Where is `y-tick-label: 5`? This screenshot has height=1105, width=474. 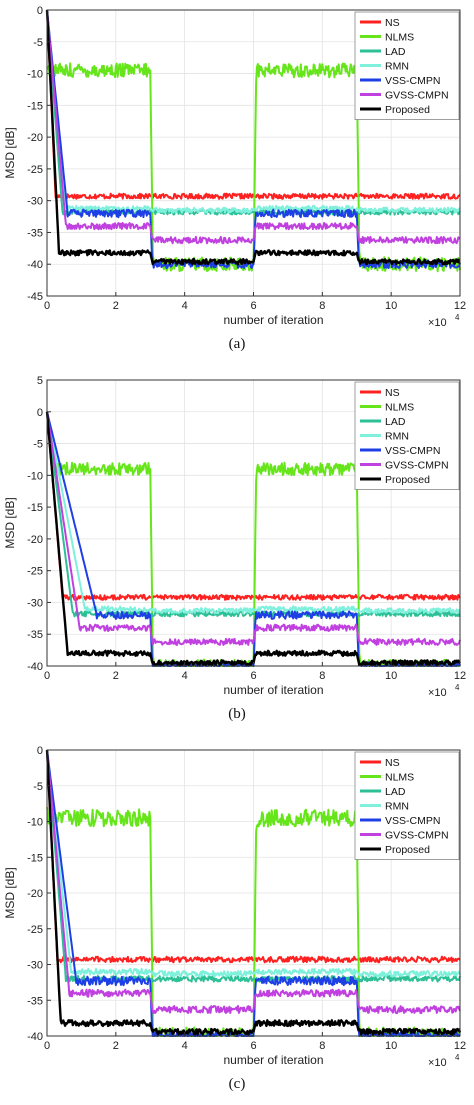 y-tick-label: 5 is located at coordinates (40, 381).